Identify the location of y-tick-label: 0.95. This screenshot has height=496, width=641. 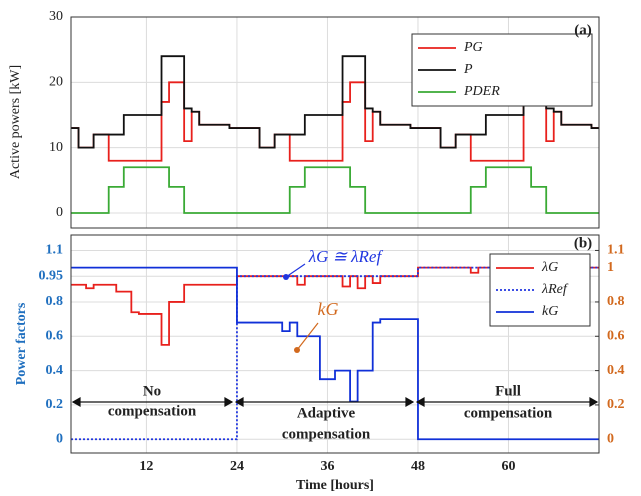
(51, 275).